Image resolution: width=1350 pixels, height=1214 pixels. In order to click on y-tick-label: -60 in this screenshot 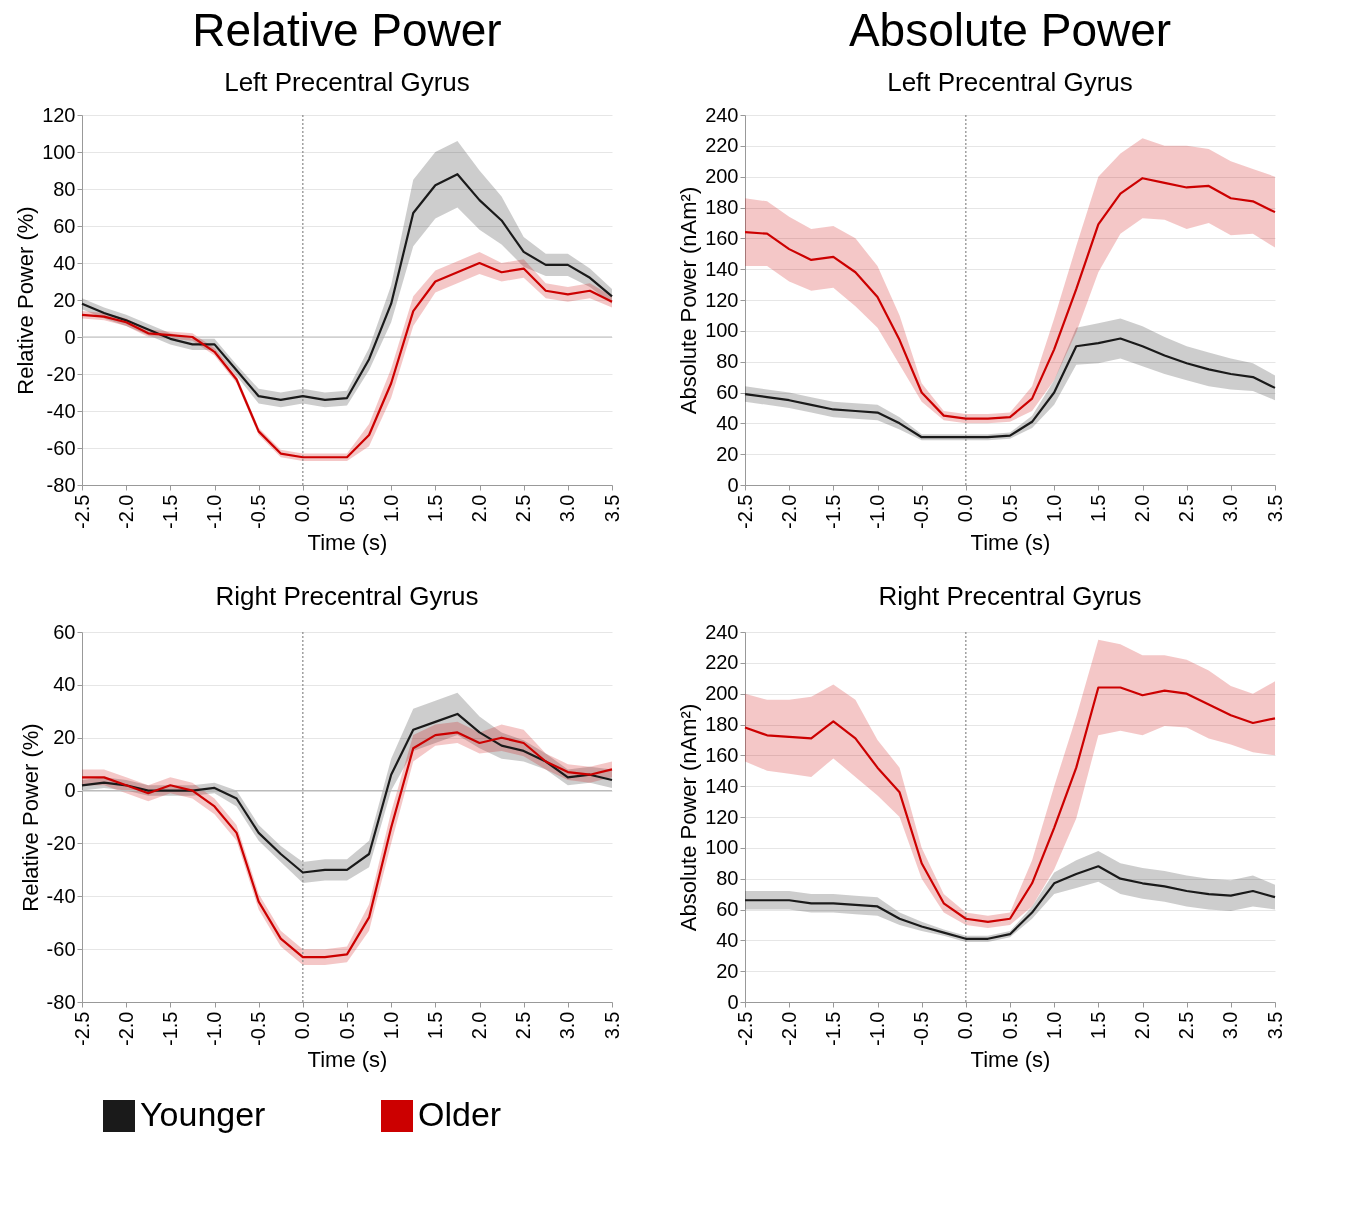, I will do `click(61, 447)`.